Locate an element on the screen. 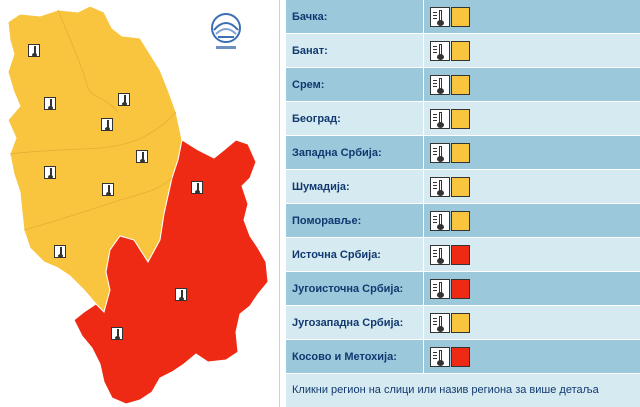 Image resolution: width=640 pixels, height=407 pixels. region-label: Југозападна Србија: is located at coordinates (348, 323).